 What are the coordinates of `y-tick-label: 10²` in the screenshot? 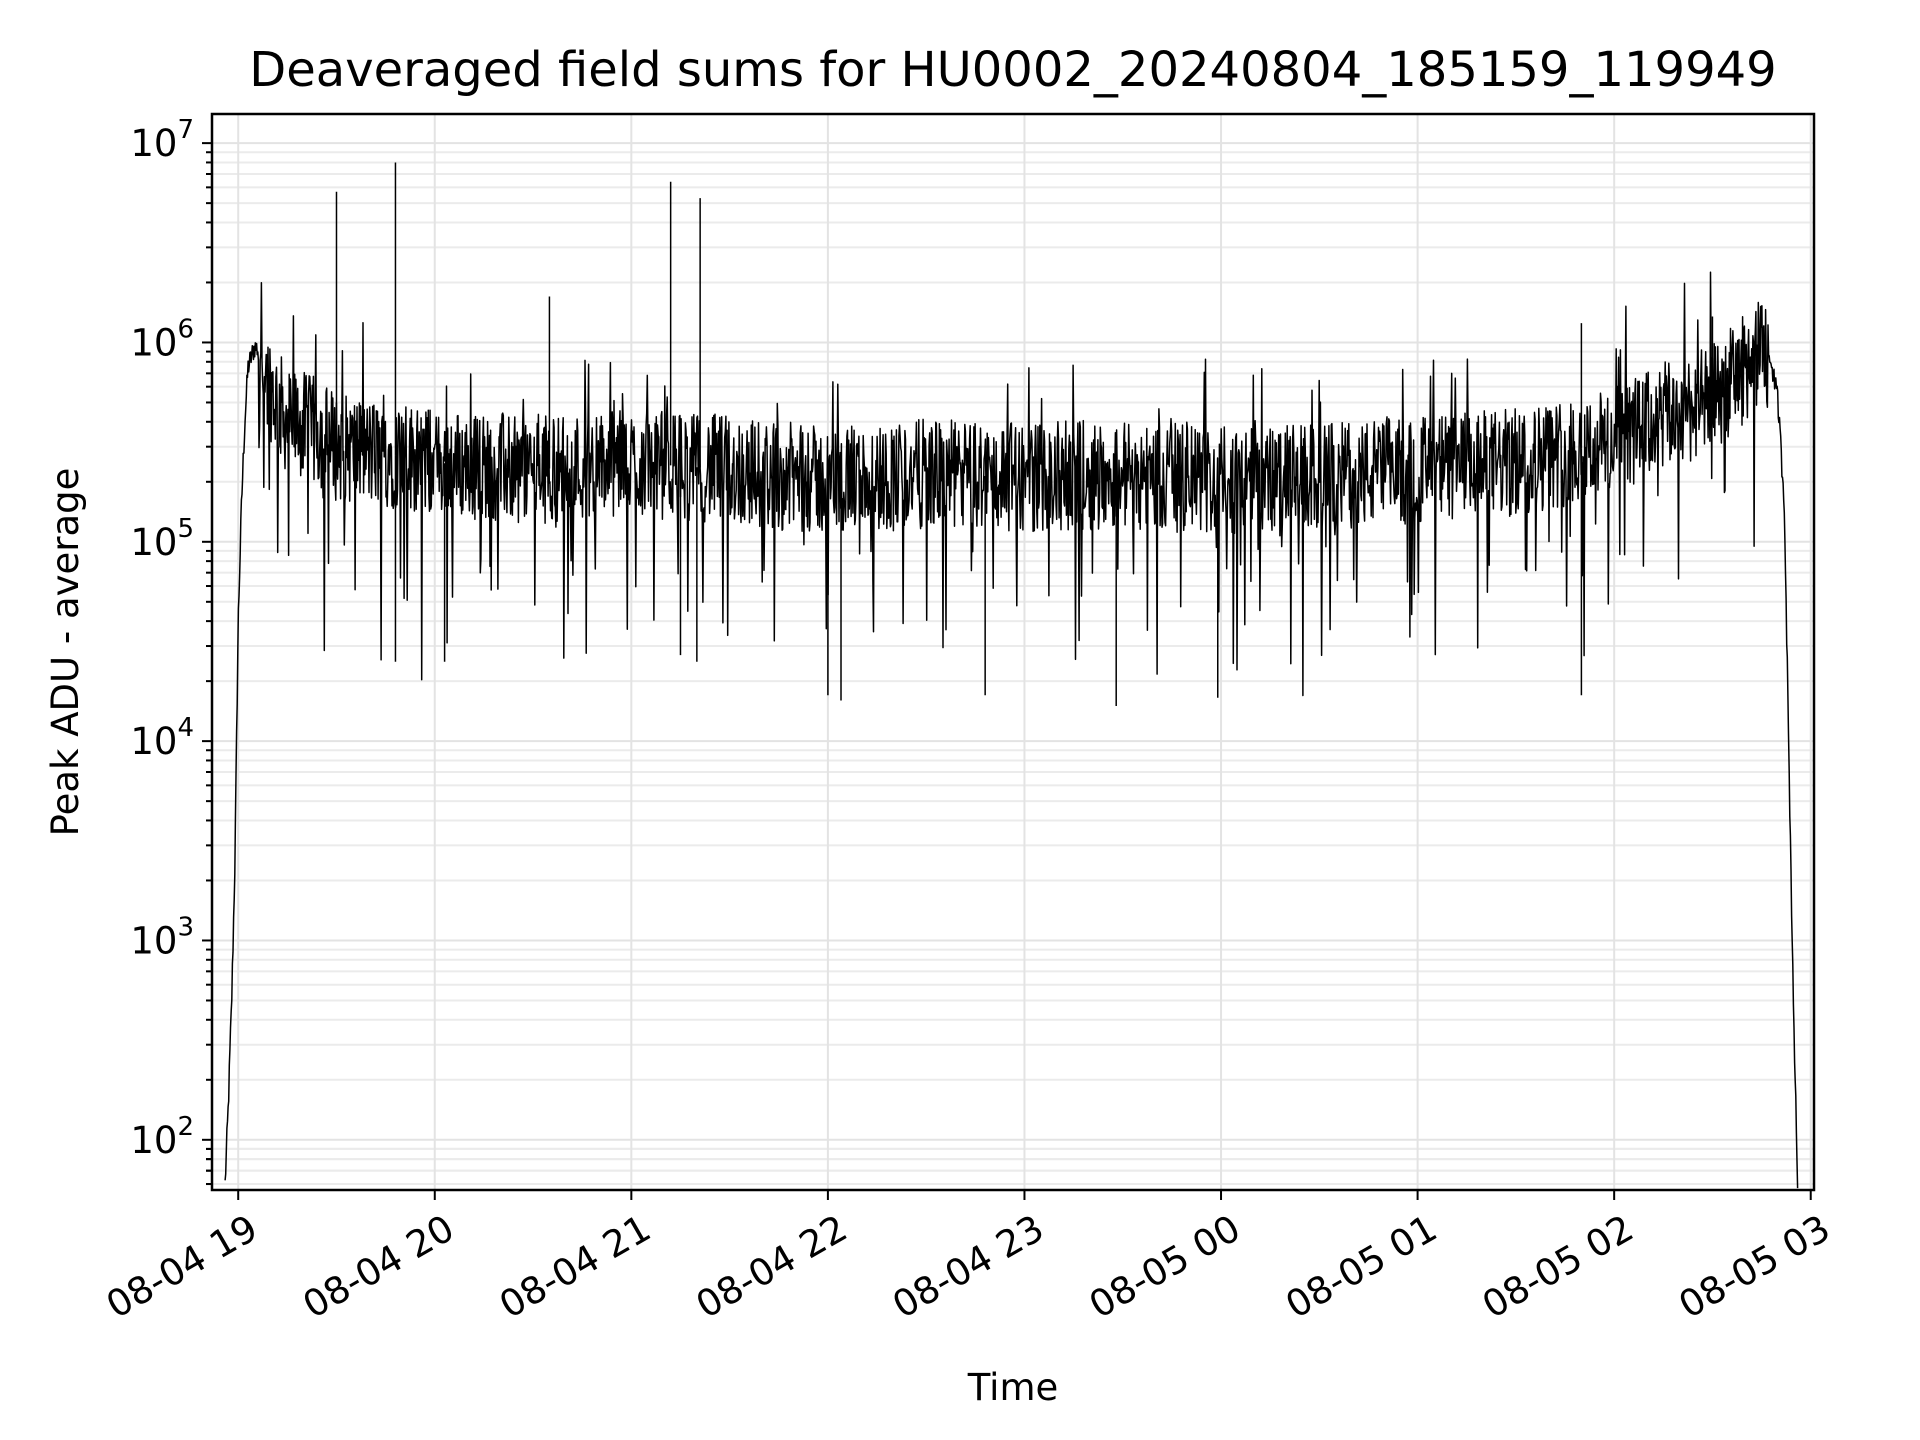 It's located at (162, 1137).